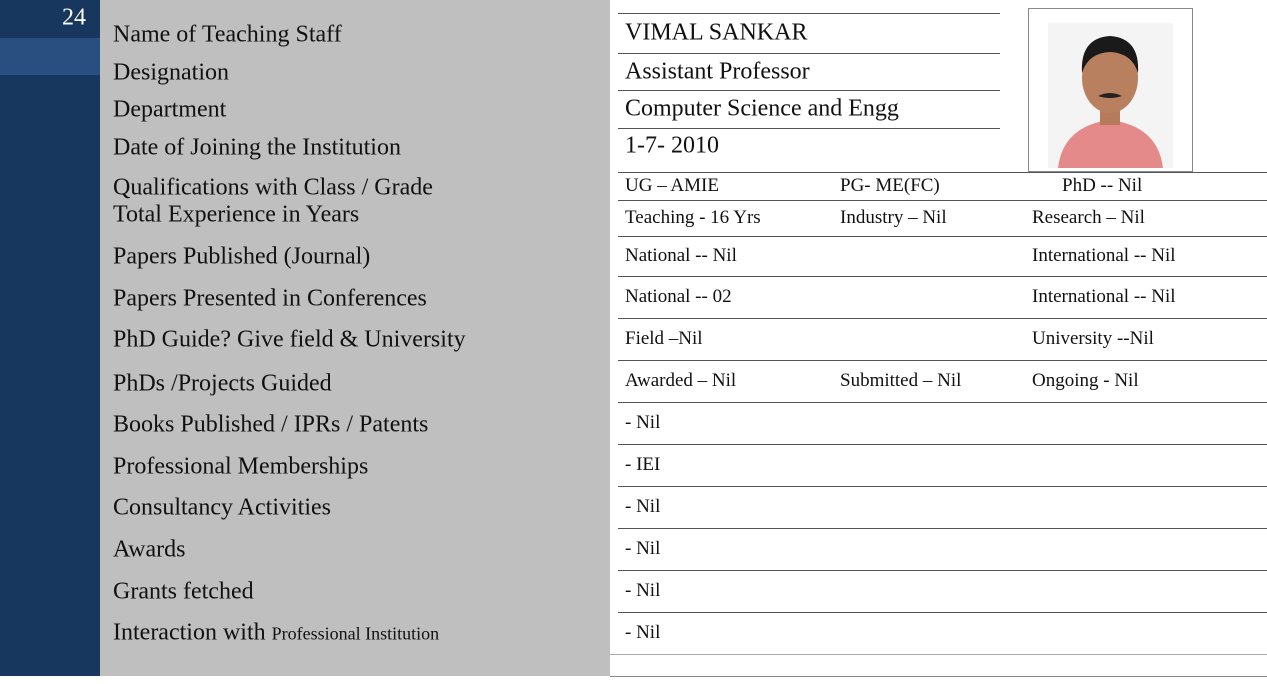 The width and height of the screenshot is (1267, 684). I want to click on row-label: PhDs /Projects Guided, so click(222, 383).